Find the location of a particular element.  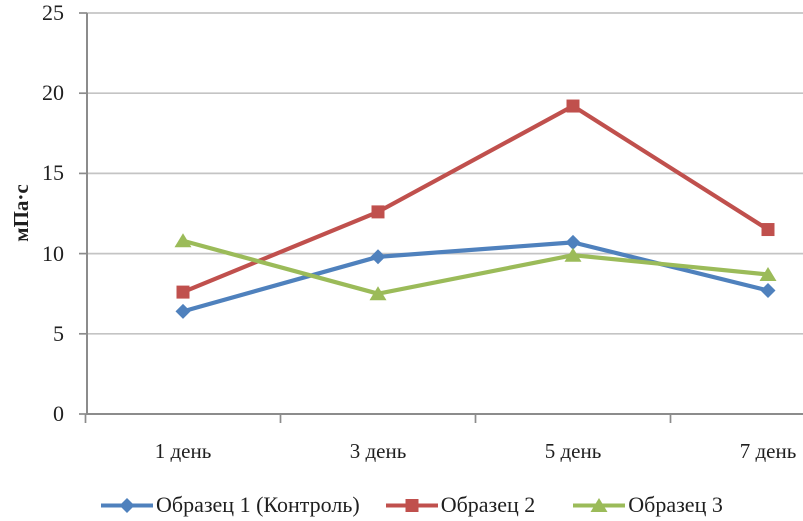

legend-diamond-icon is located at coordinates (127, 505).